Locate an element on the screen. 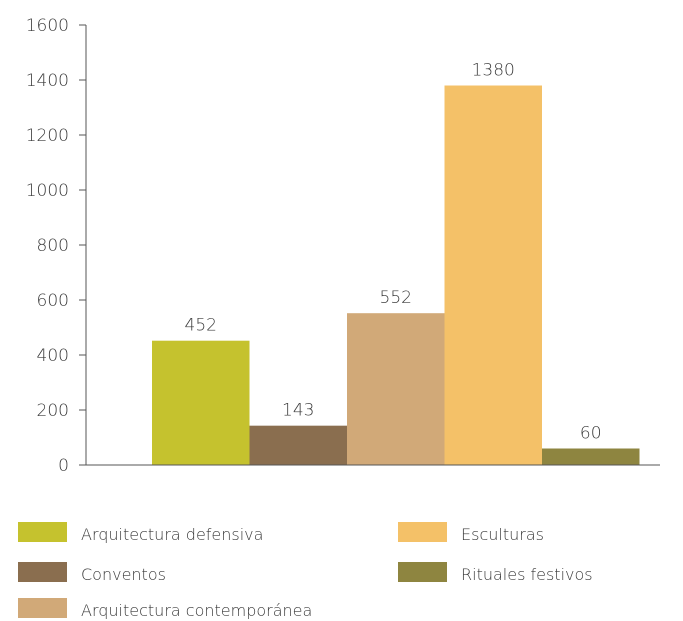  bar-arquitectura-contempor-nea is located at coordinates (396, 389).